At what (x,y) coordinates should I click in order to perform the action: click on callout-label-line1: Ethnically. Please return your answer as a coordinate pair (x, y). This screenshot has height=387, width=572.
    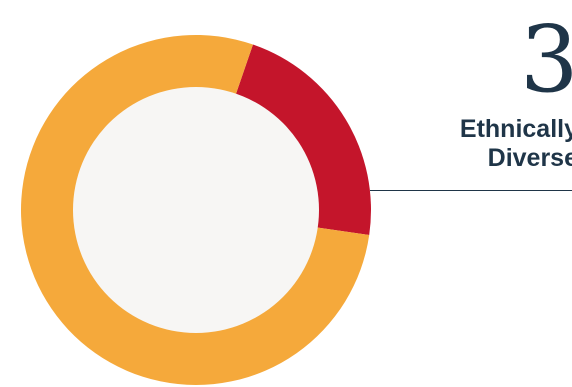
    Looking at the image, I should click on (515, 129).